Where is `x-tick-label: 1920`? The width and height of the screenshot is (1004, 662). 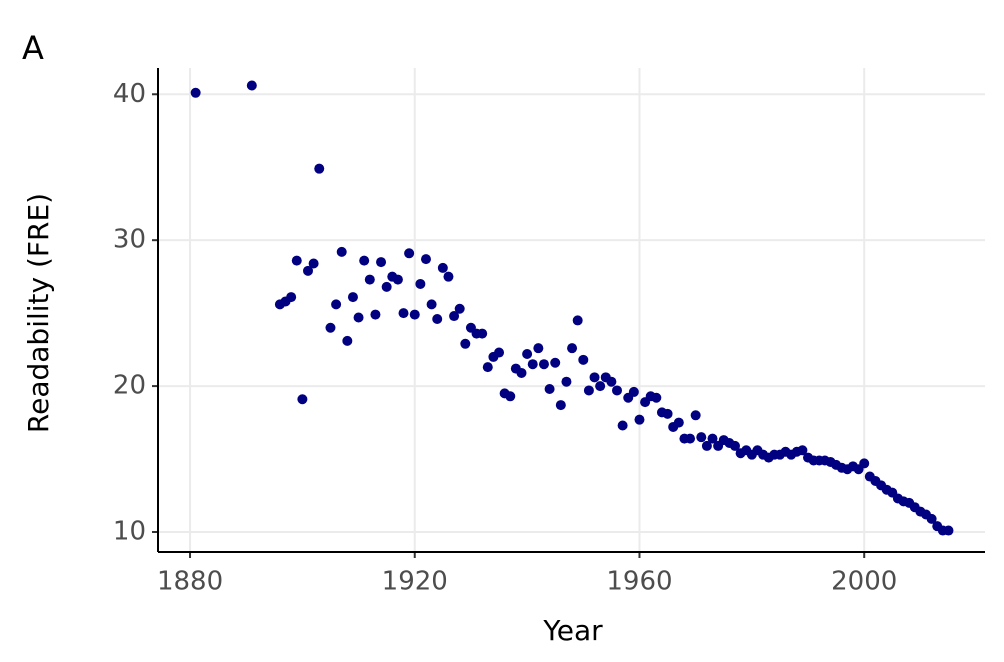
x-tick-label: 1920 is located at coordinates (415, 582).